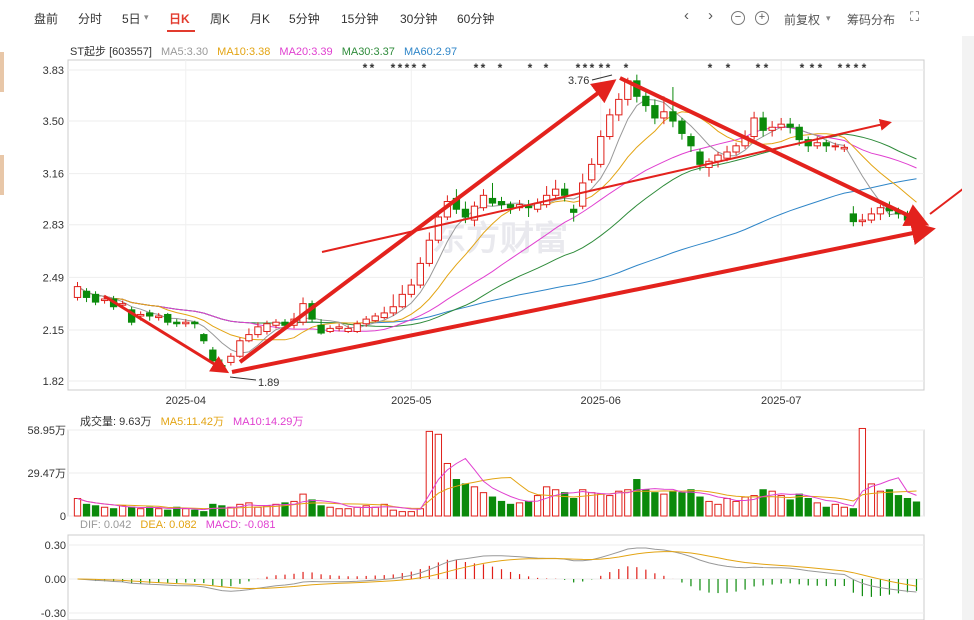 The height and width of the screenshot is (620, 974). What do you see at coordinates (179, 19) in the screenshot?
I see `tab-daily-k: 日K` at bounding box center [179, 19].